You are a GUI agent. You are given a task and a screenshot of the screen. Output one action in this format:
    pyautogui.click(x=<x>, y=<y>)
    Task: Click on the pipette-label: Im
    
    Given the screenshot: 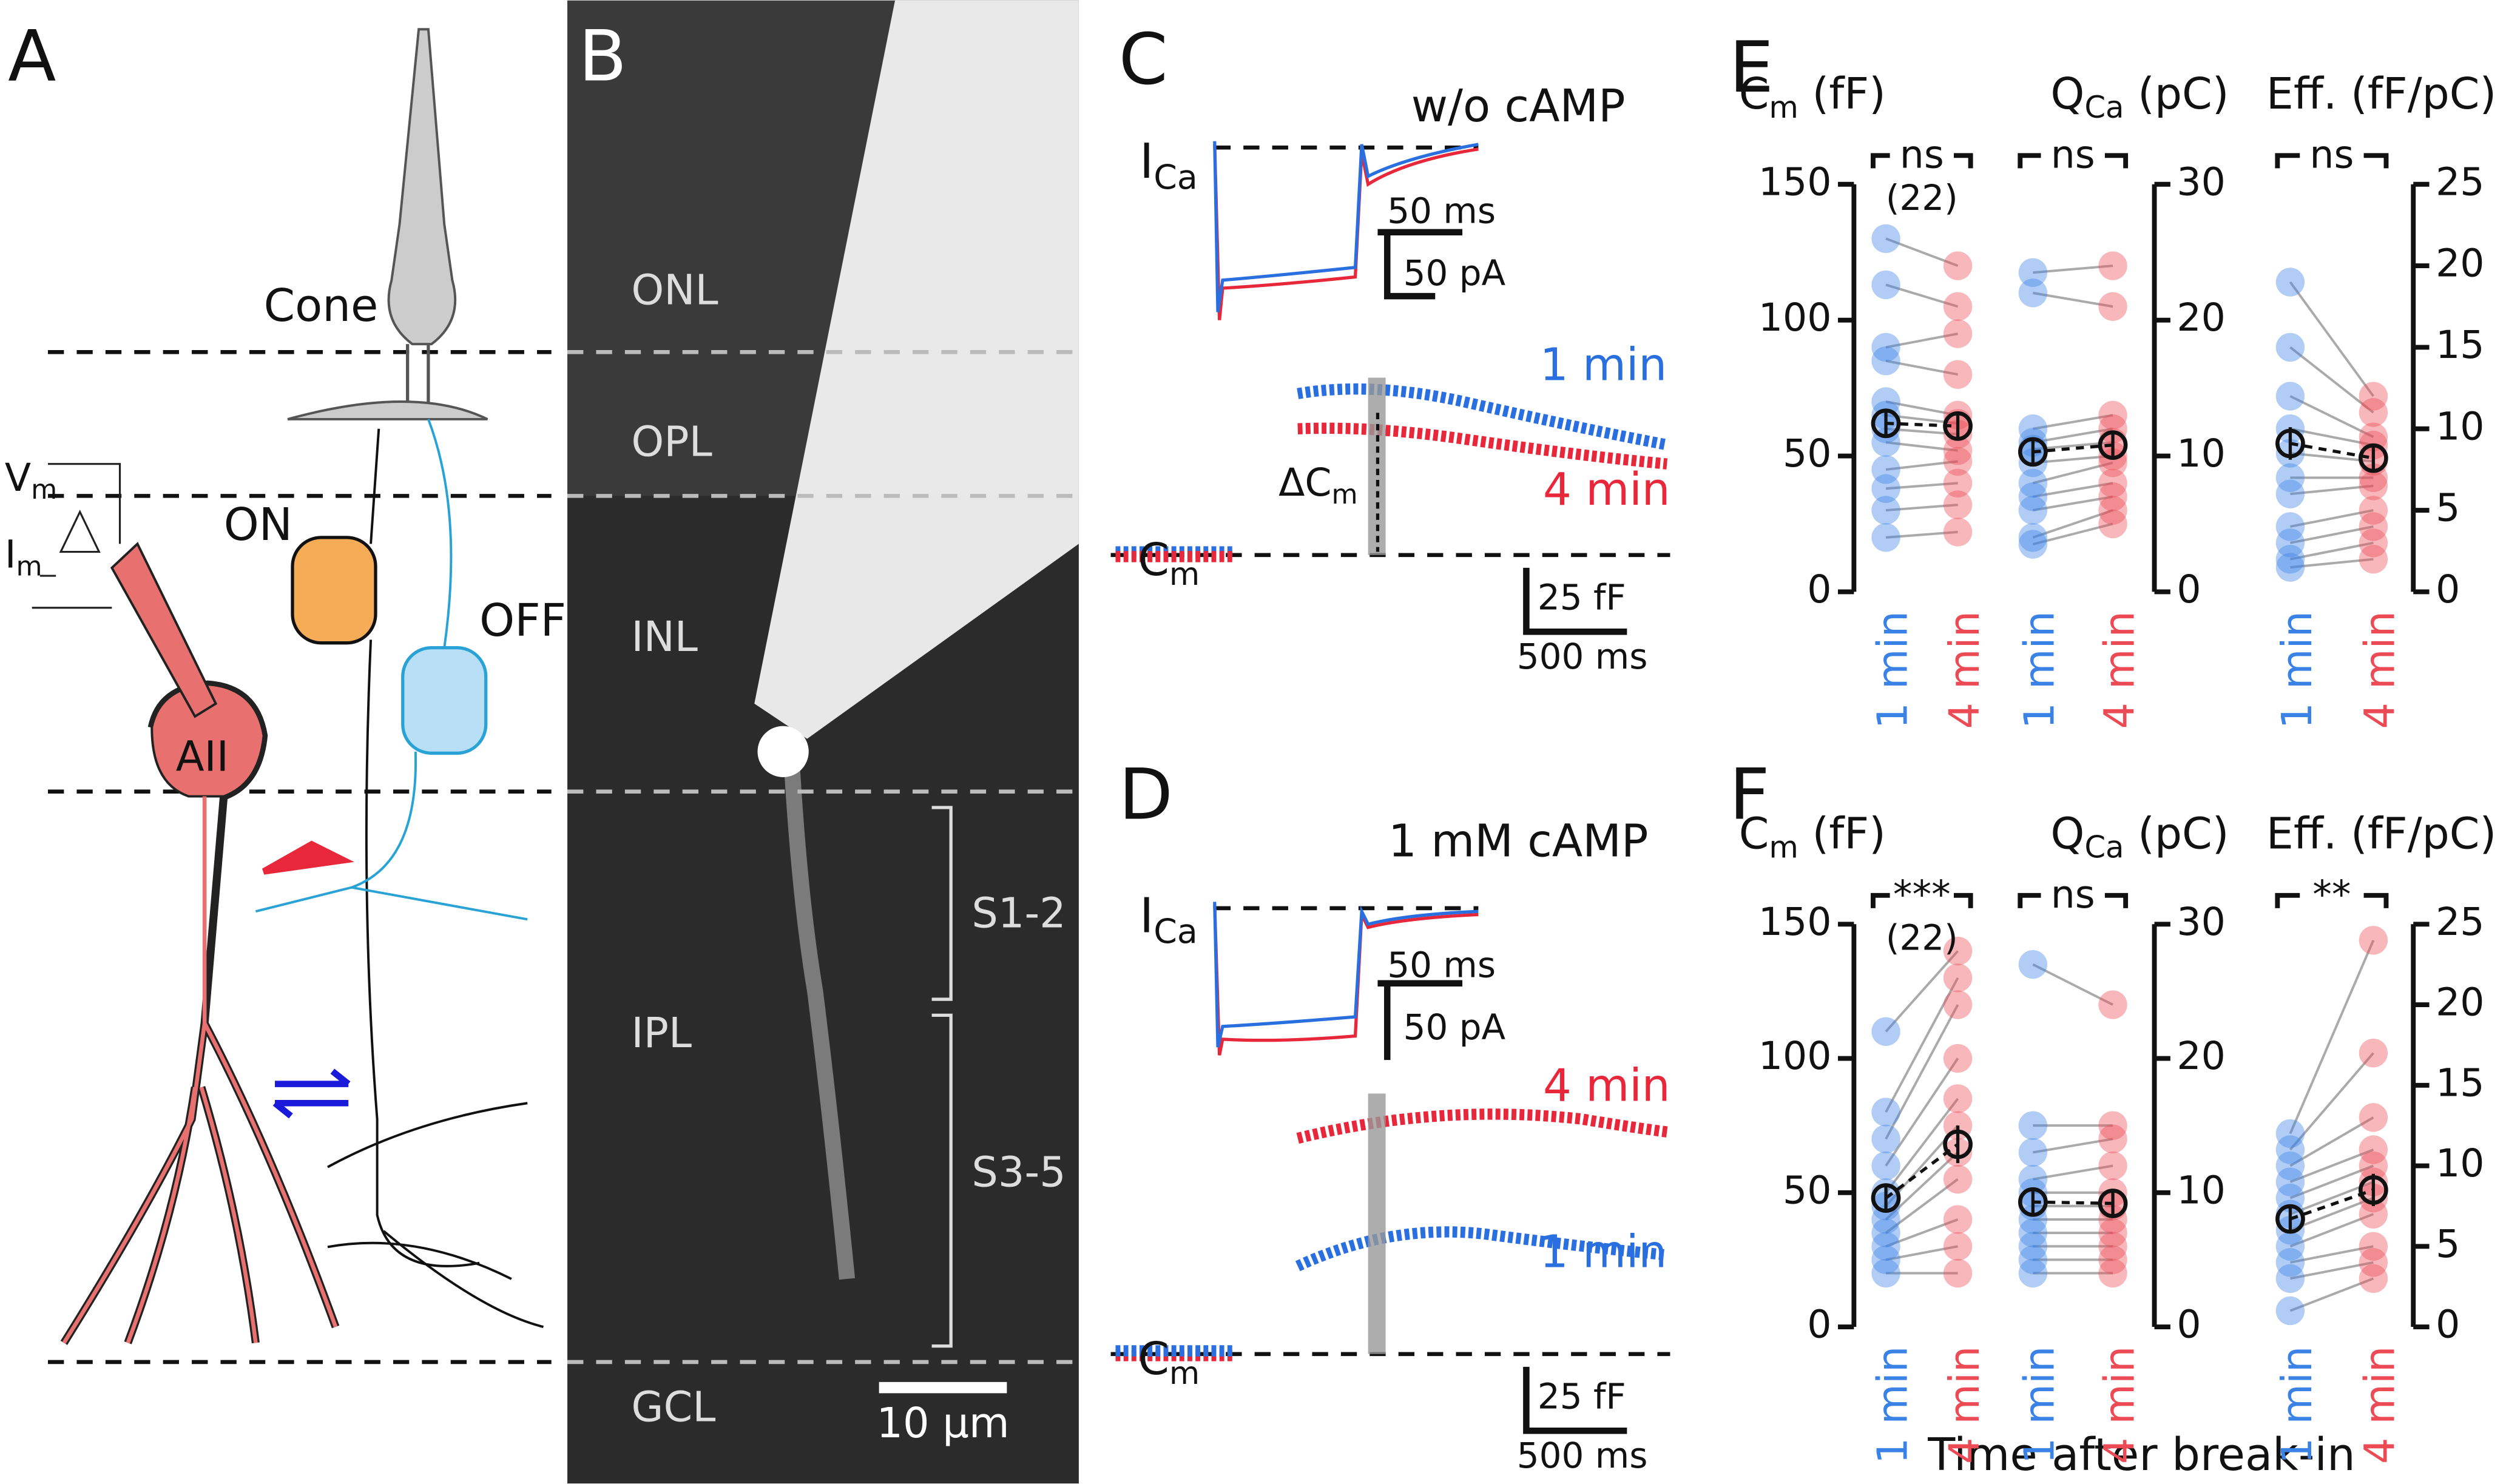 What is the action you would take?
    pyautogui.click(x=23, y=556)
    